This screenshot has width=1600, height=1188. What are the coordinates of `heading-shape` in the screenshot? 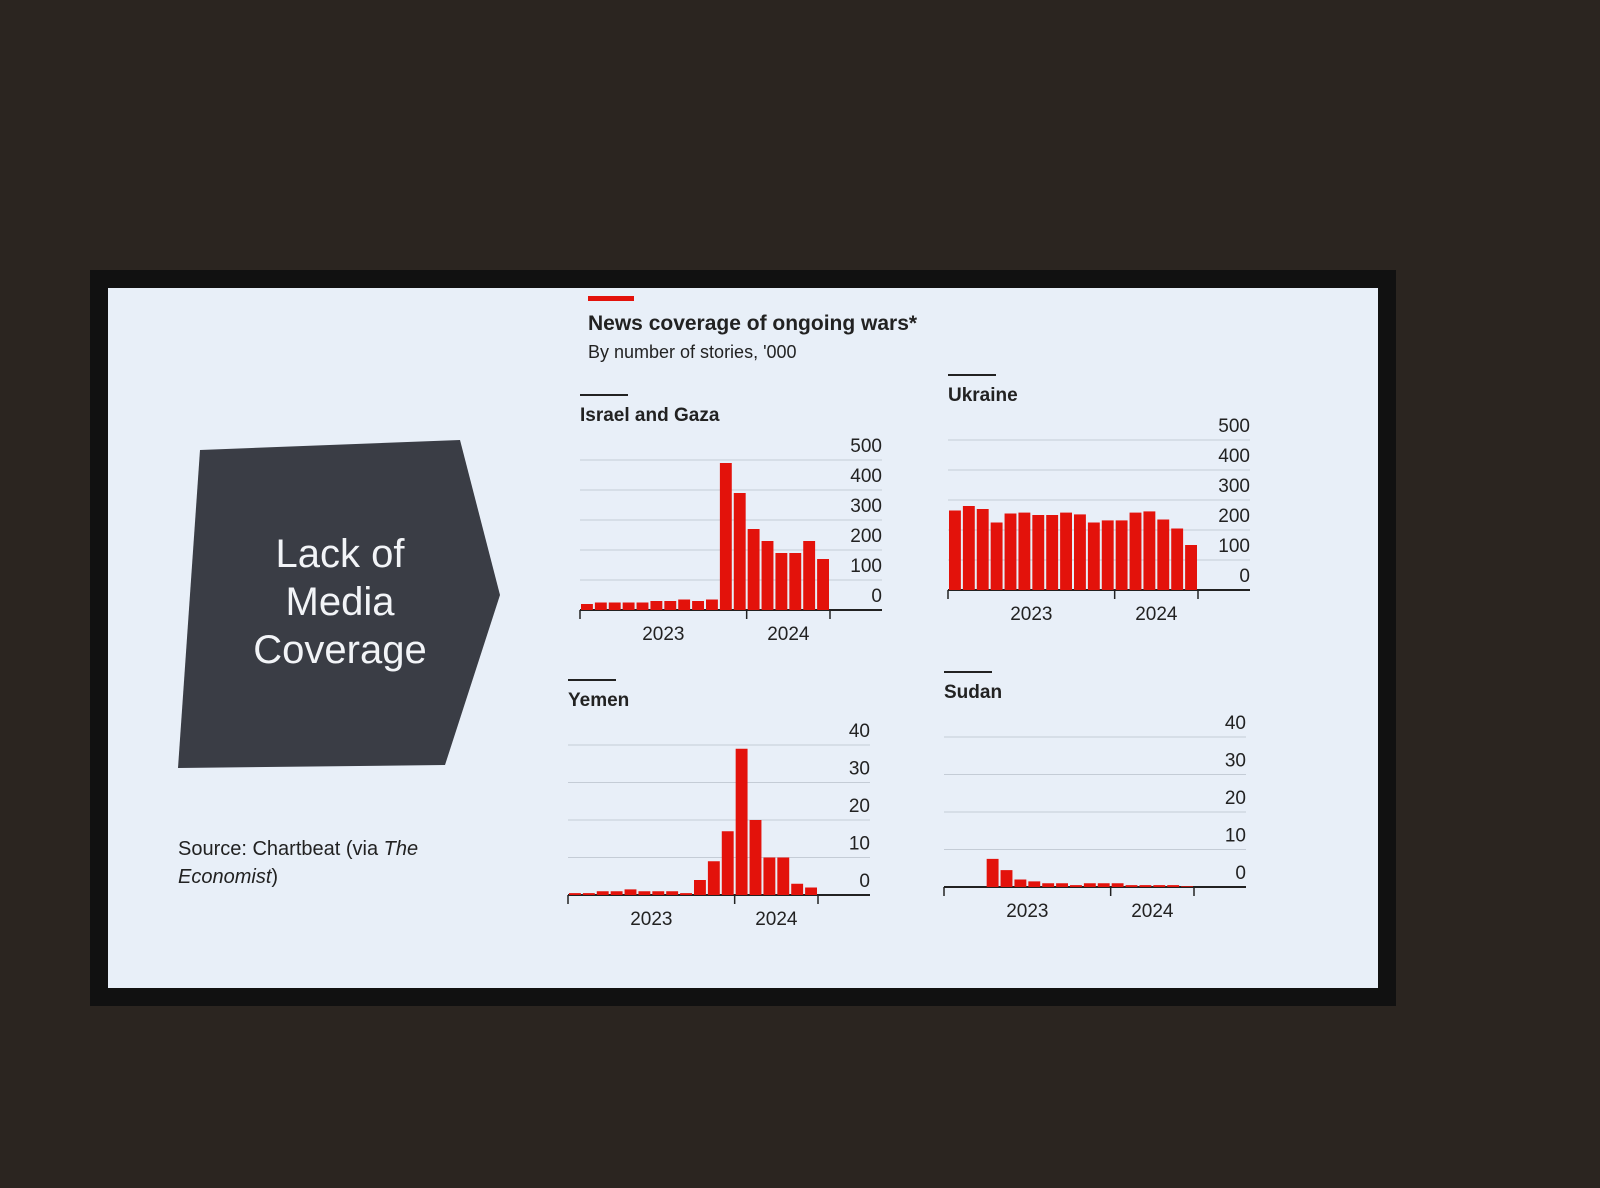 It's located at (339, 604).